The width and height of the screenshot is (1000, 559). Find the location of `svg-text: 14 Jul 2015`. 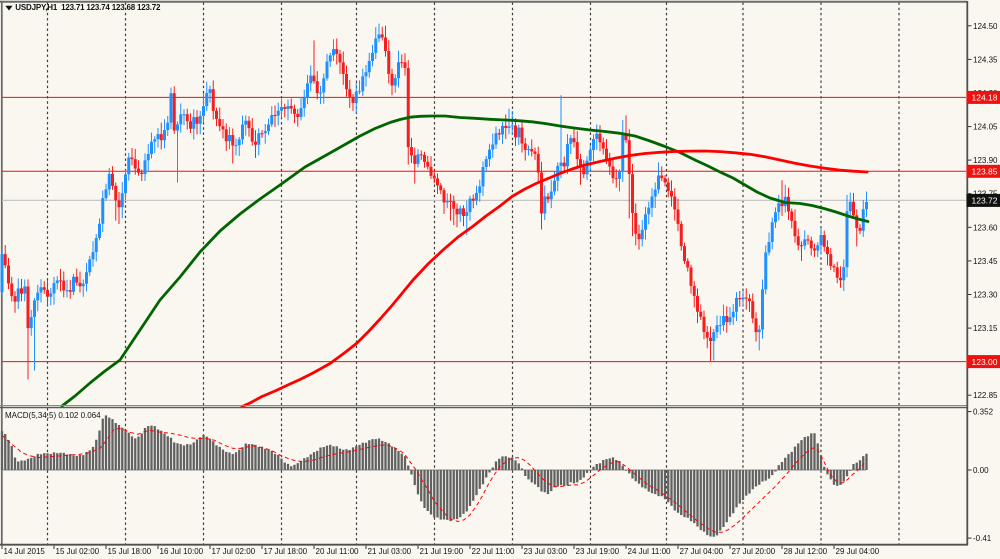

svg-text: 14 Jul 2015 is located at coordinates (25, 551).